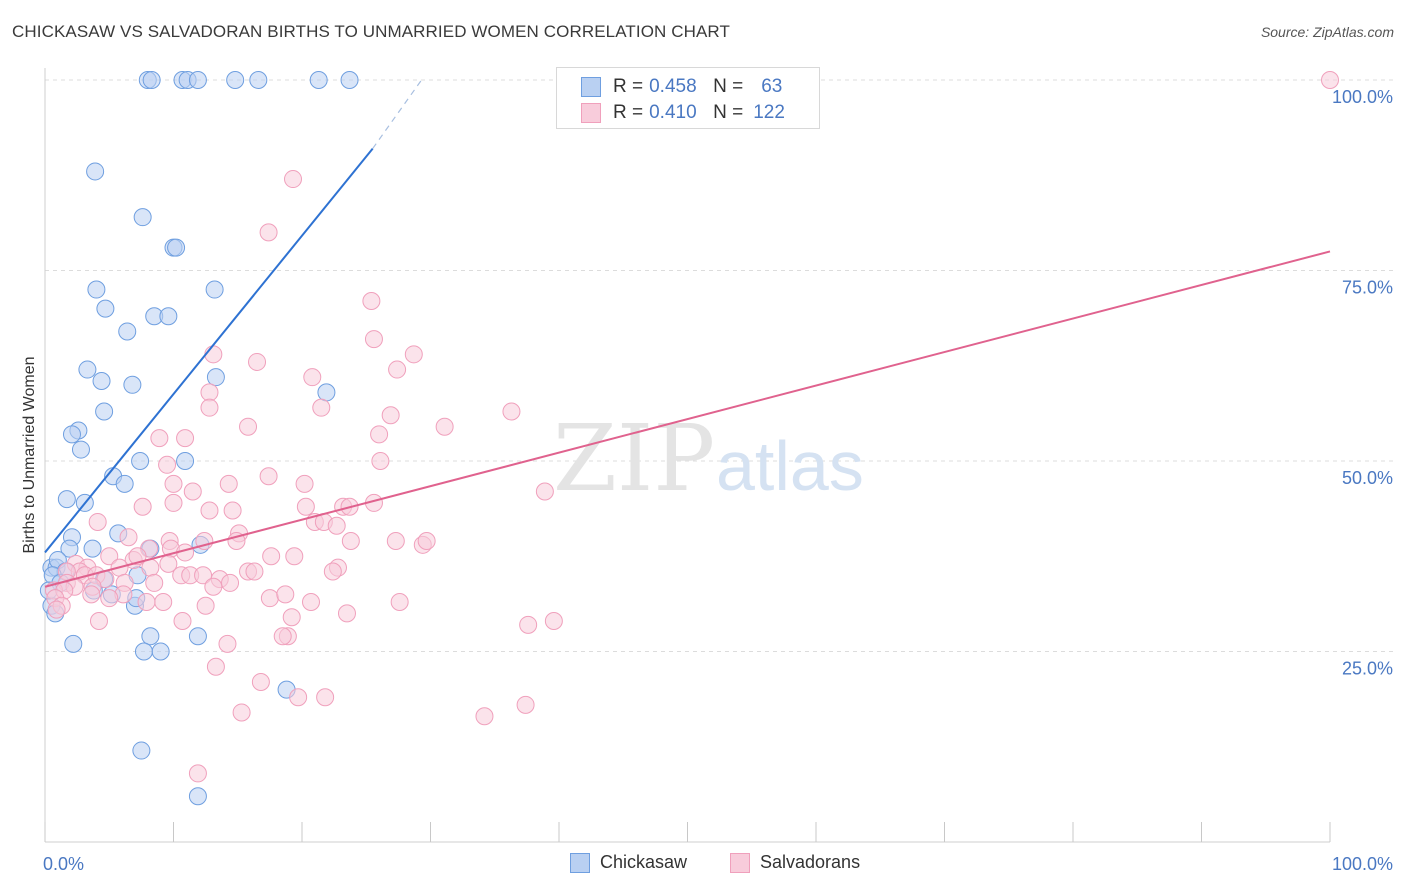 The height and width of the screenshot is (892, 1406). I want to click on bottom-legend-swatch-chickasaw, so click(580, 862).